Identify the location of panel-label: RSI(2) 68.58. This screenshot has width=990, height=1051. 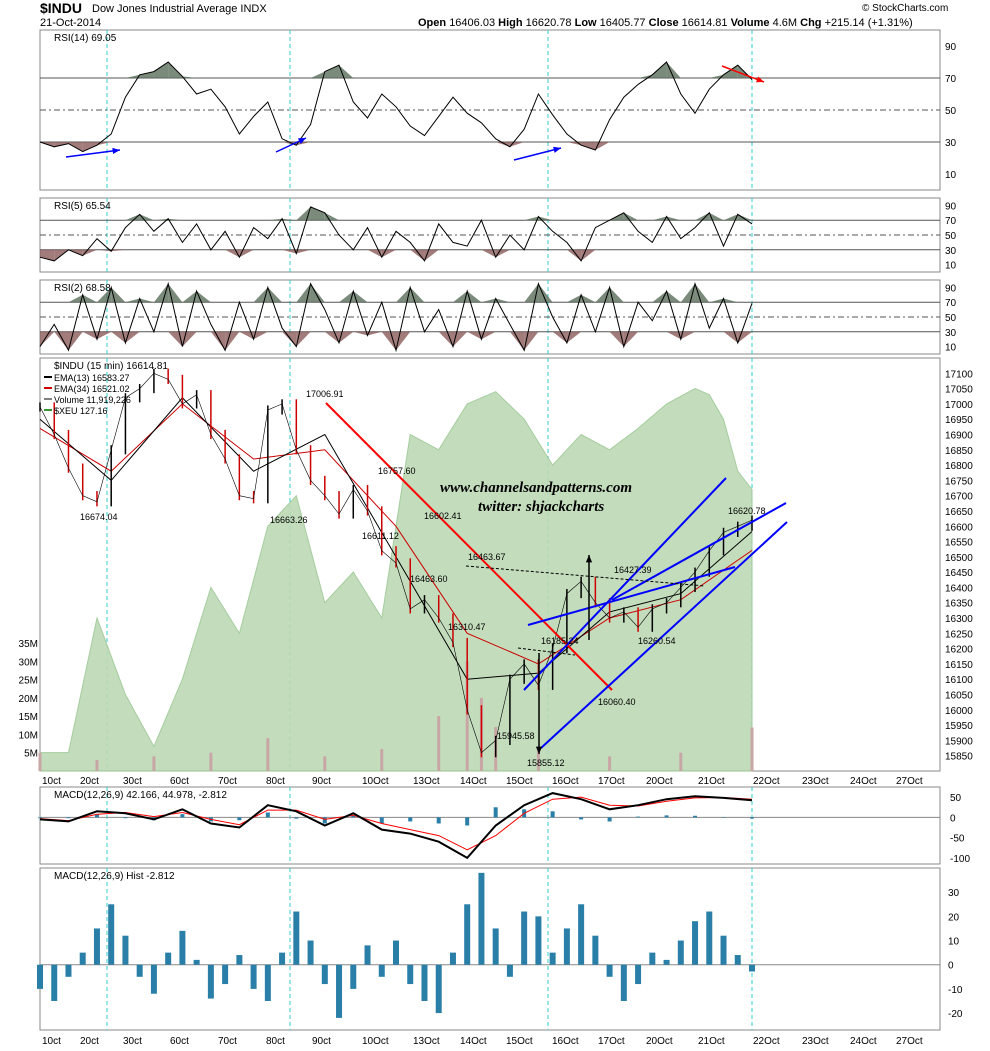
(82, 288).